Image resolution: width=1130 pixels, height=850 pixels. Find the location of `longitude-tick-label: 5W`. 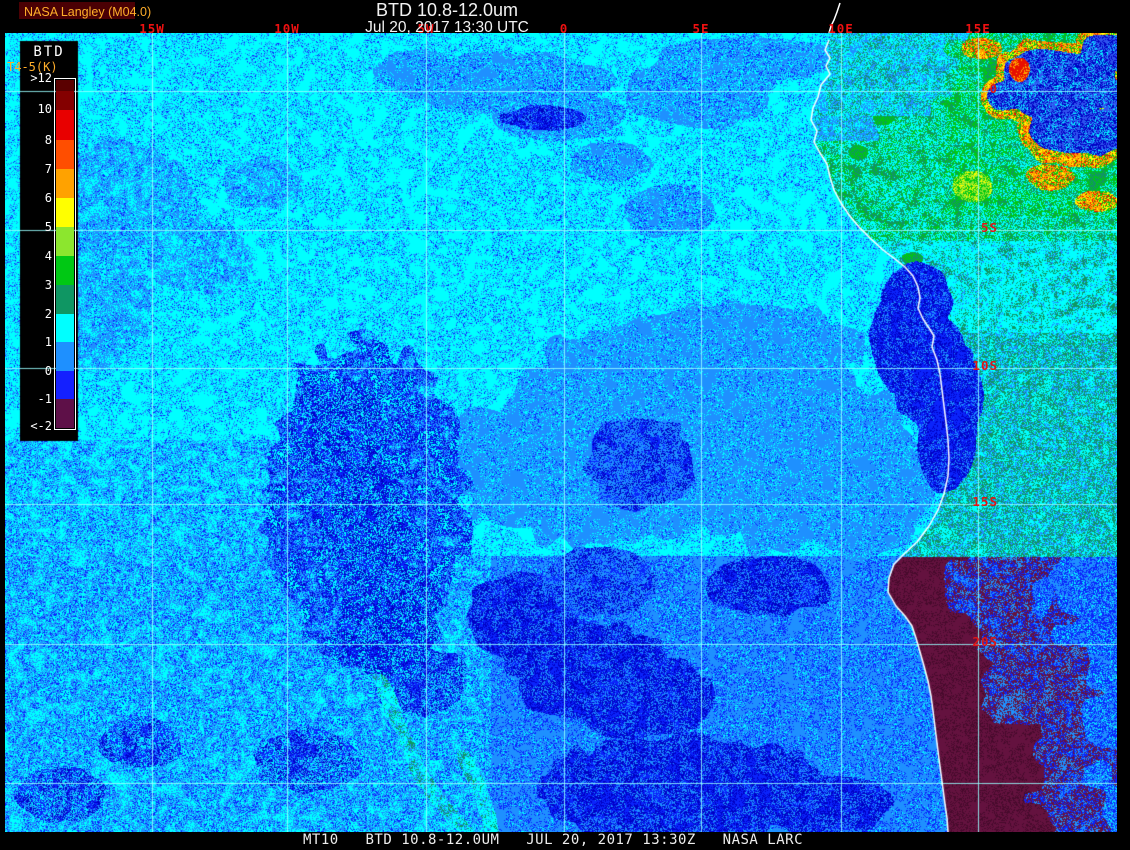

longitude-tick-label: 5W is located at coordinates (426, 28).